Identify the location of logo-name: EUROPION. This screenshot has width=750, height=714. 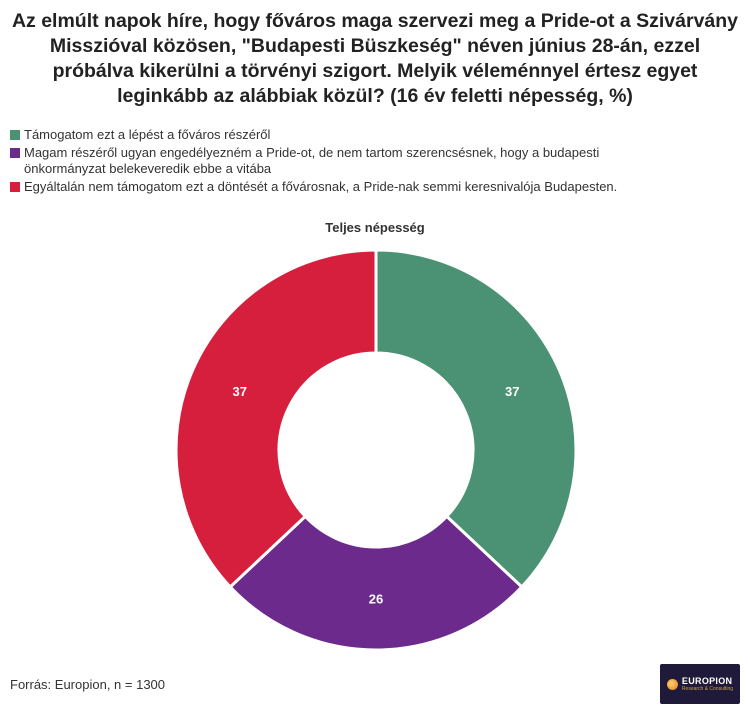
(707, 681).